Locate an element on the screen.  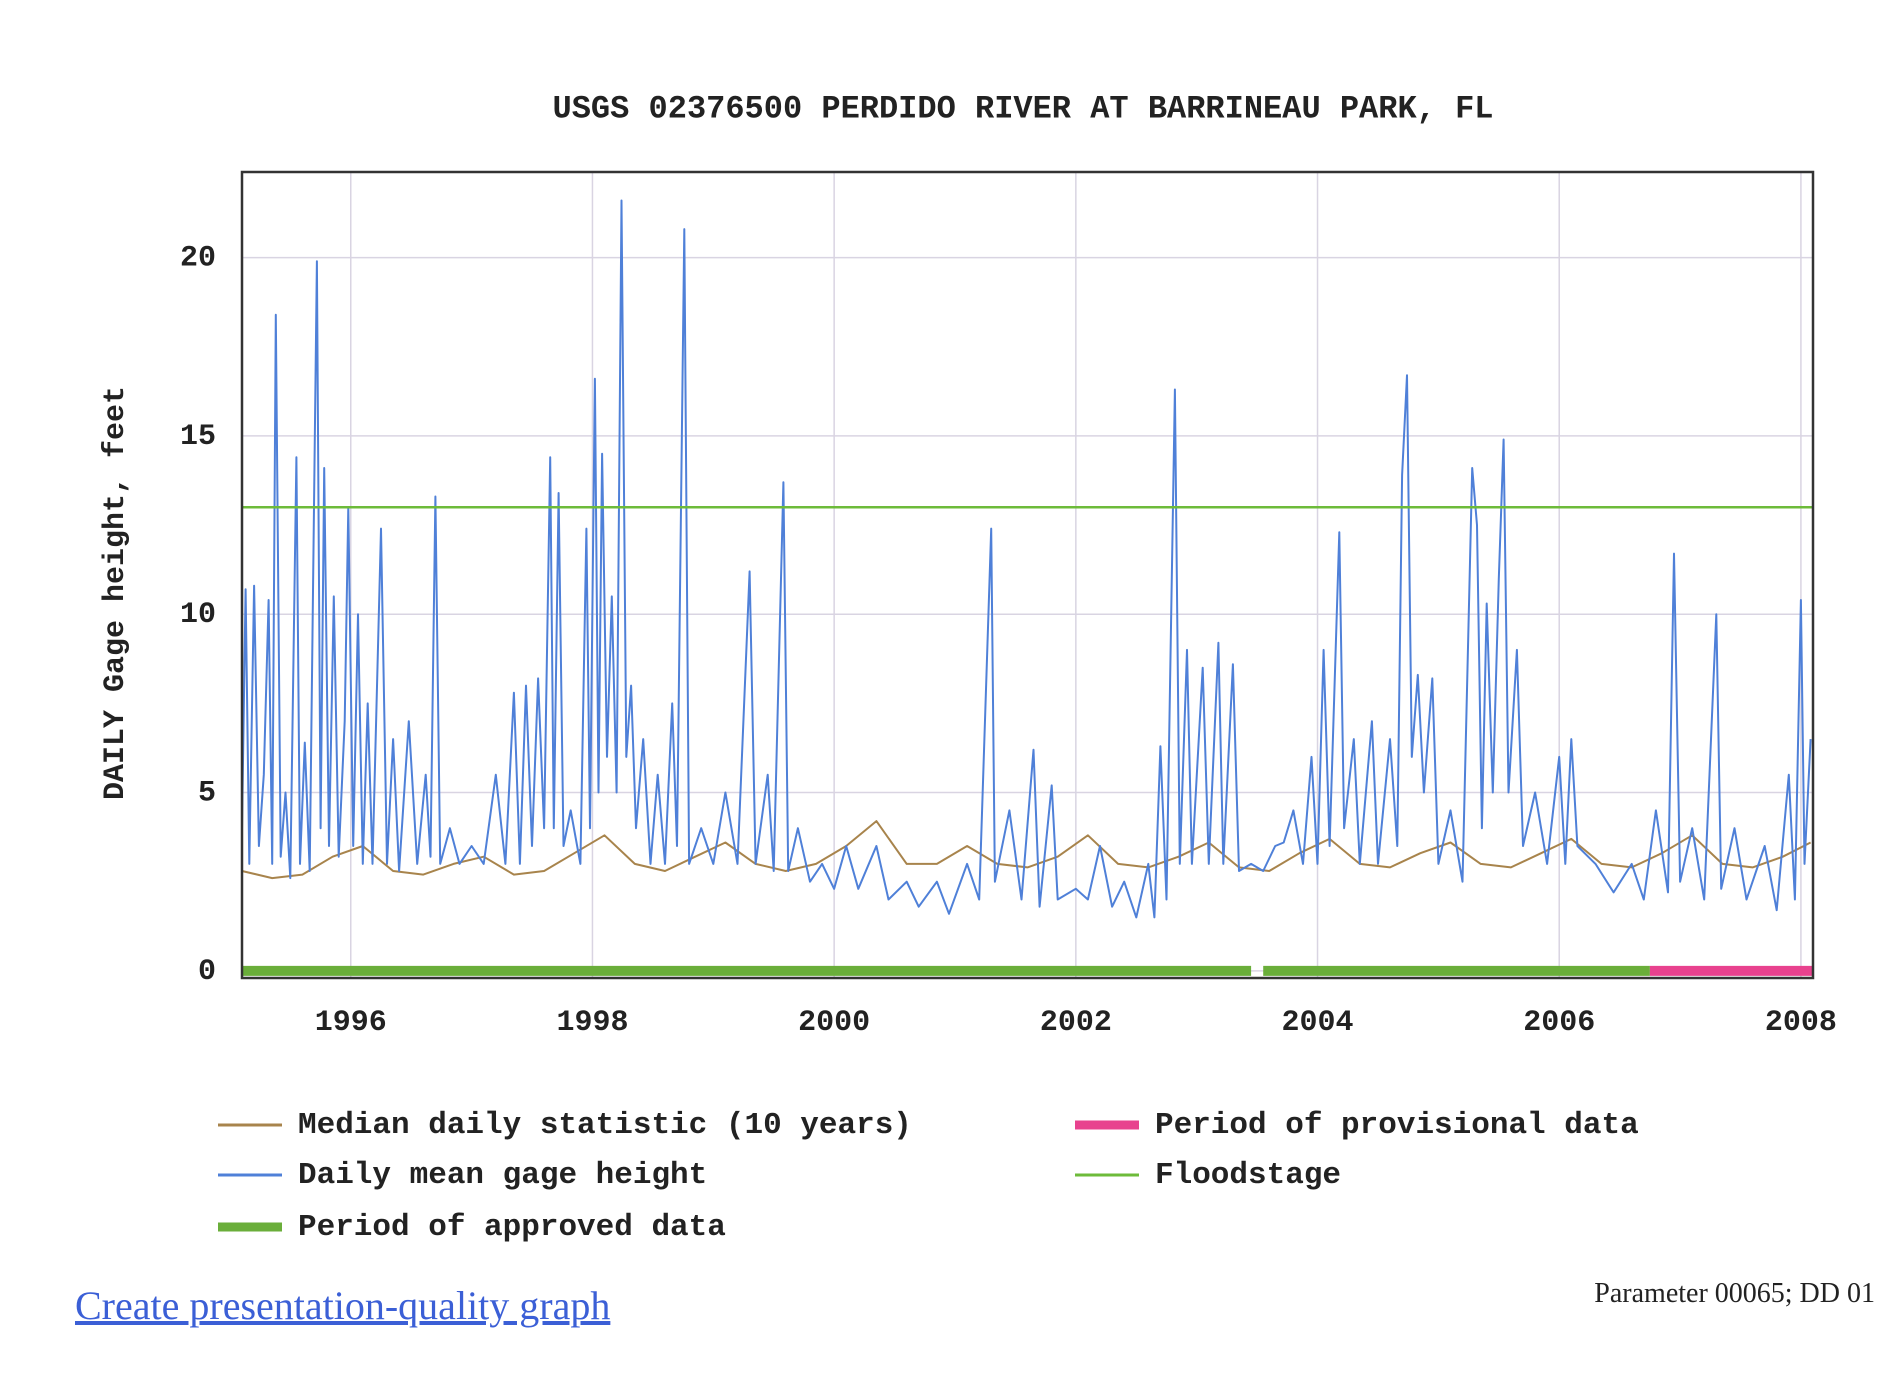
y-tick-label: 15 is located at coordinates (198, 437).